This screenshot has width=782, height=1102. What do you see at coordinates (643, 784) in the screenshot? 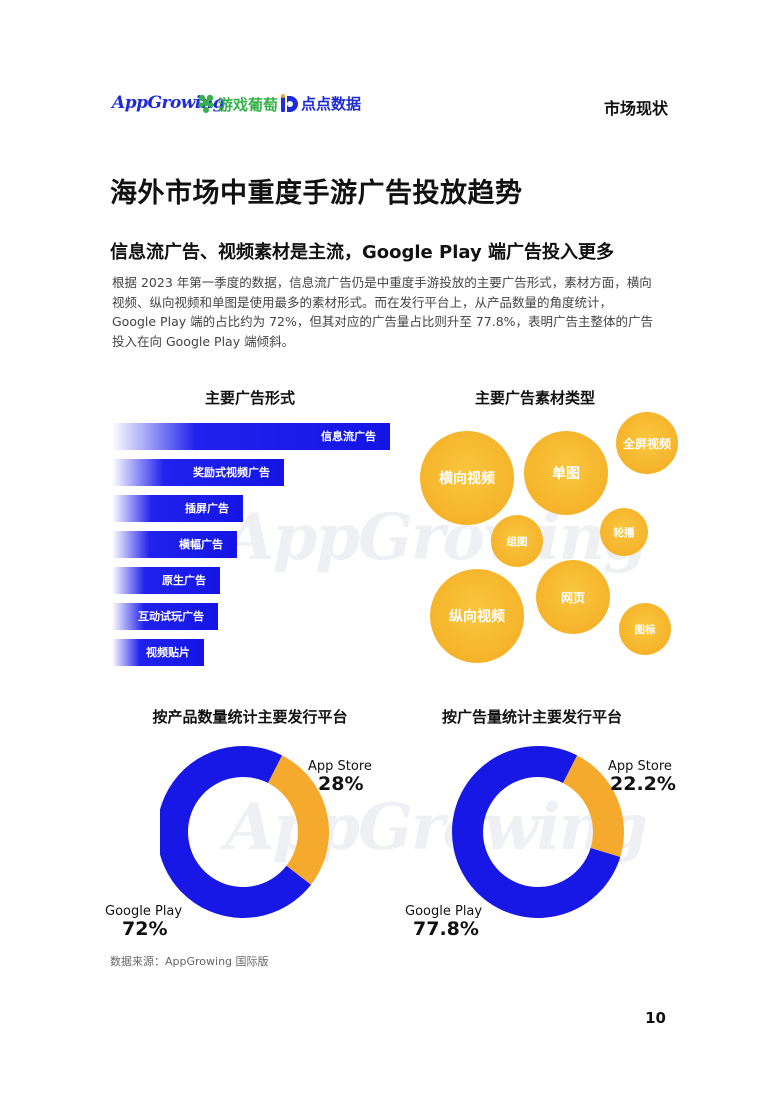
I see `donut2-app-store-value: 22.2%` at bounding box center [643, 784].